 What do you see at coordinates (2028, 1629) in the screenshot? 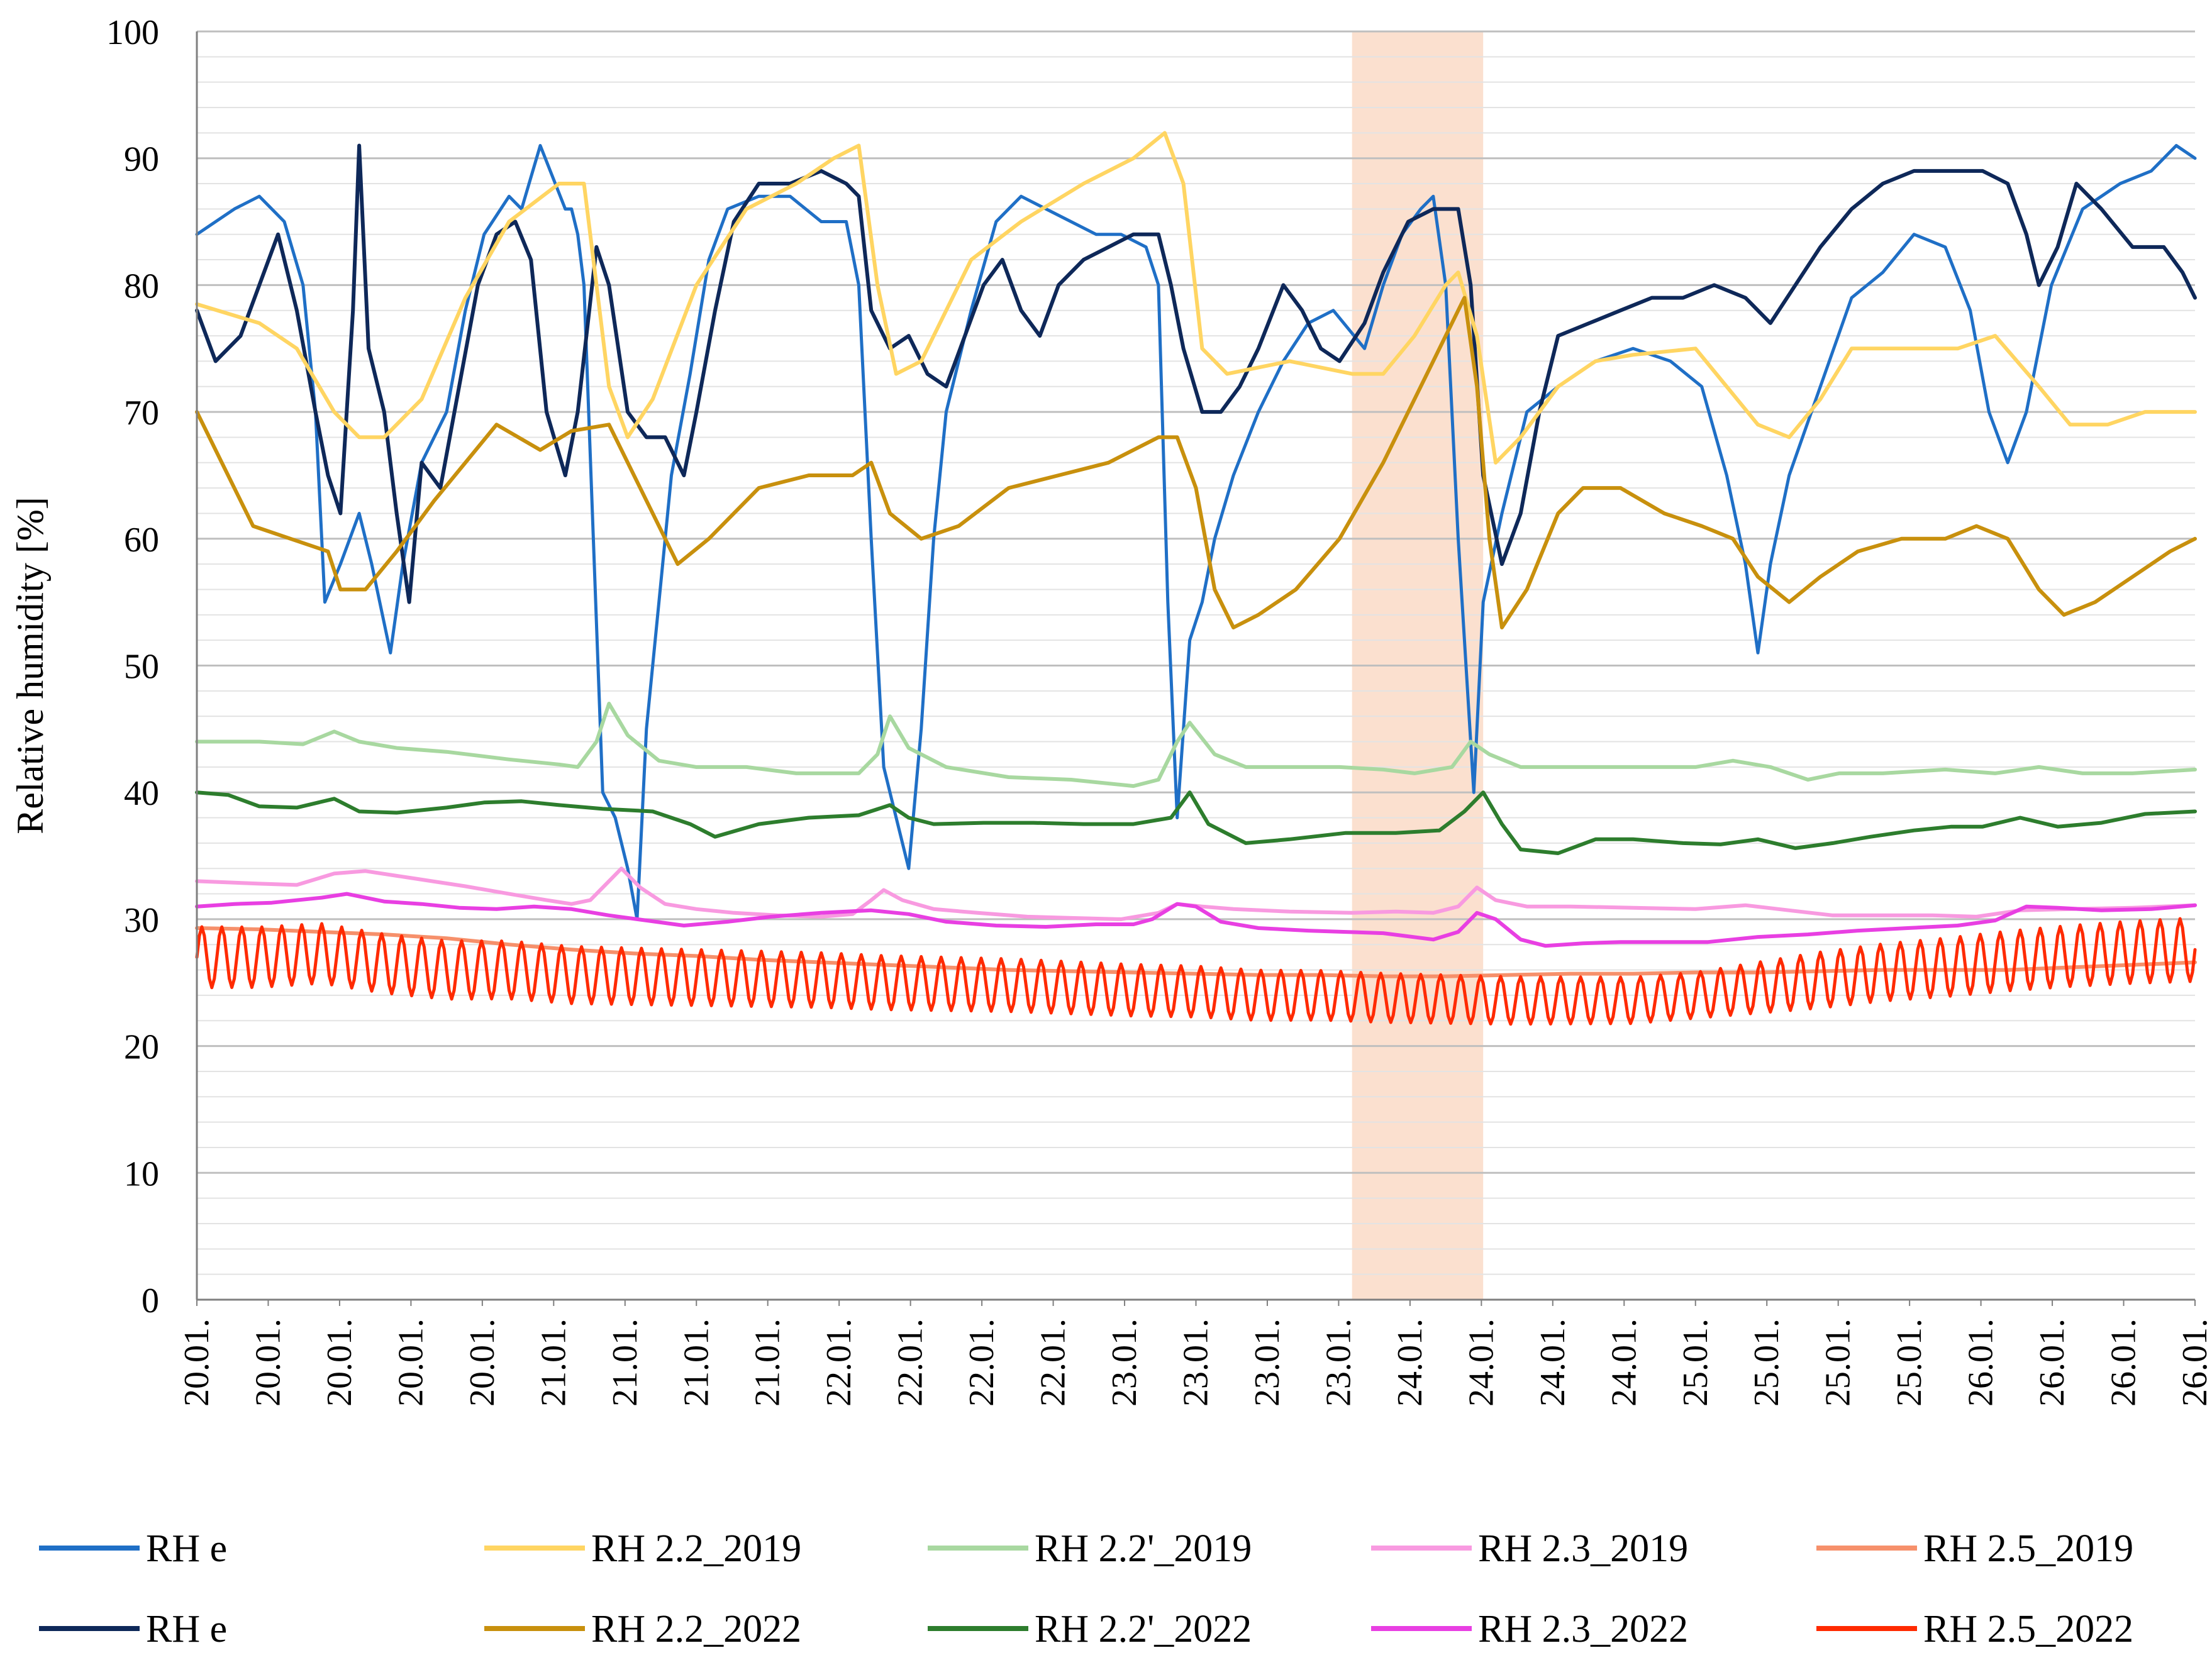
I see `legend-label: RH 2.5_2022` at bounding box center [2028, 1629].